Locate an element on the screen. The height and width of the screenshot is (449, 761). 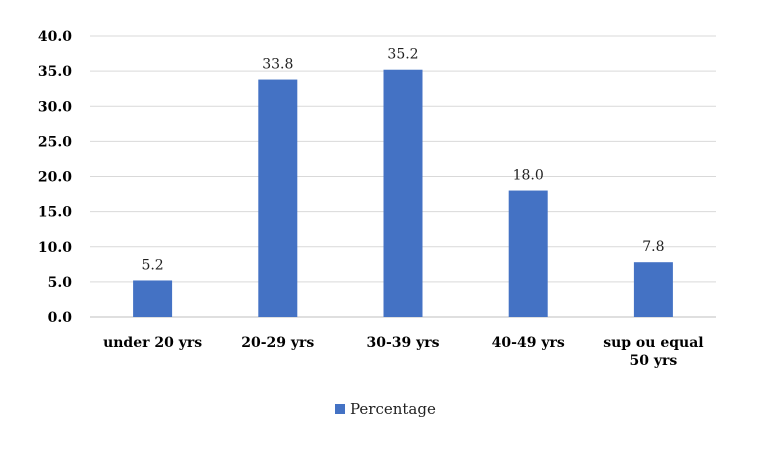
x-tick-label: under 20 yrs is located at coordinates (152, 343).